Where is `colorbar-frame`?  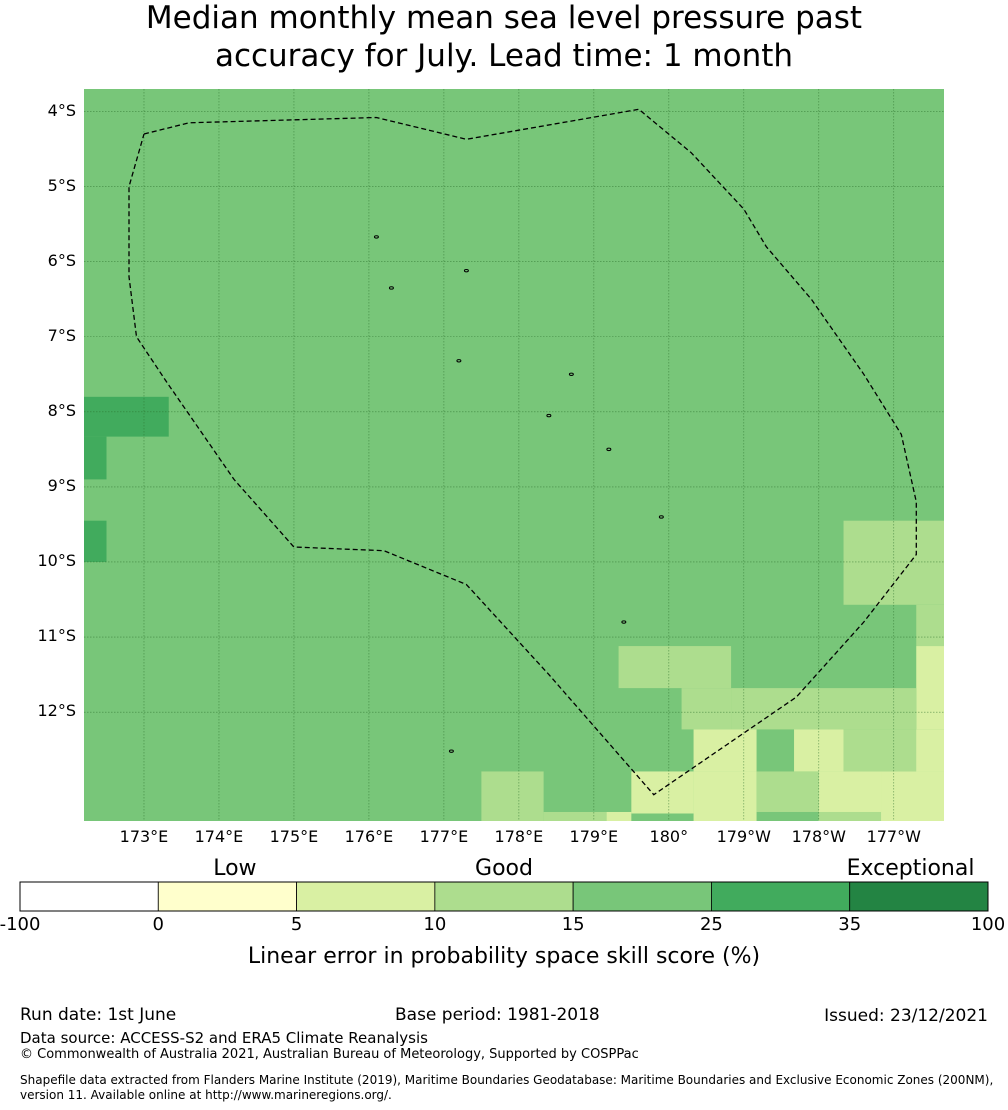 colorbar-frame is located at coordinates (504, 896).